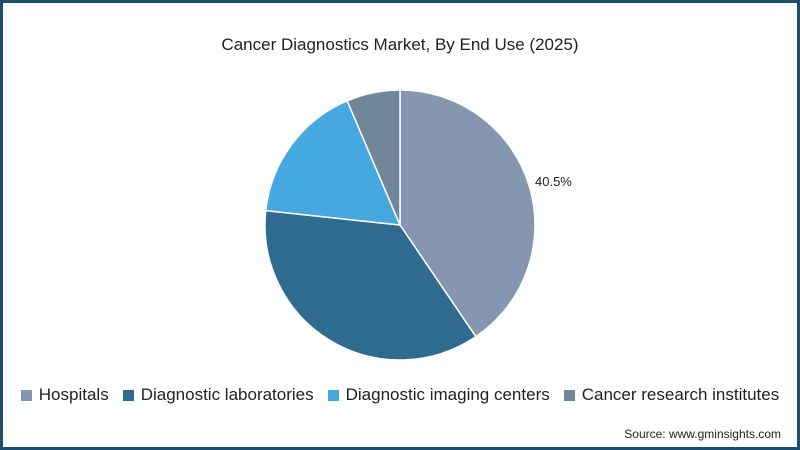 The height and width of the screenshot is (450, 800). I want to click on legend-label: Diagnostic imaging centers, so click(447, 394).